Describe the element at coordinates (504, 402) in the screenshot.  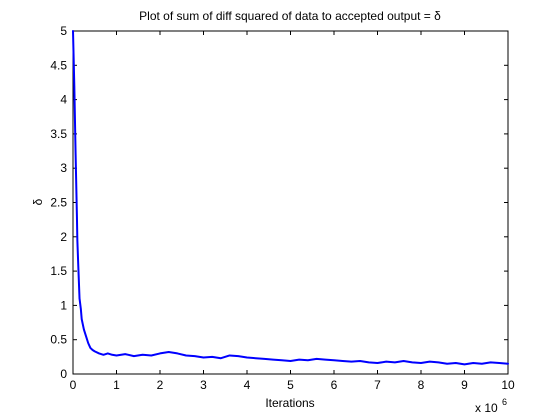
I see `x-multiplier-exponent: 6` at that location.